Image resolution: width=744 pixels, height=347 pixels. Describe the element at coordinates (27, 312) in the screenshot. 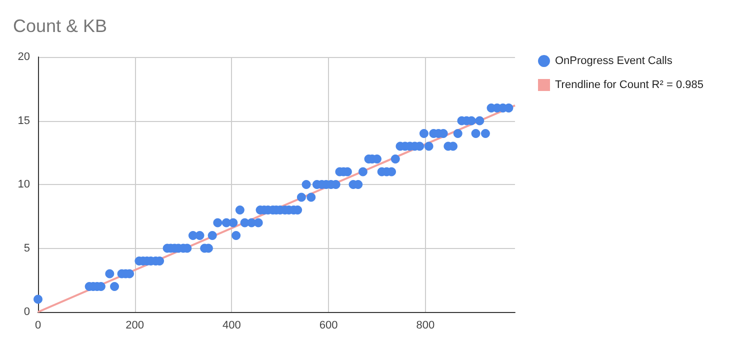

I see `y-tick-label: 0` at that location.